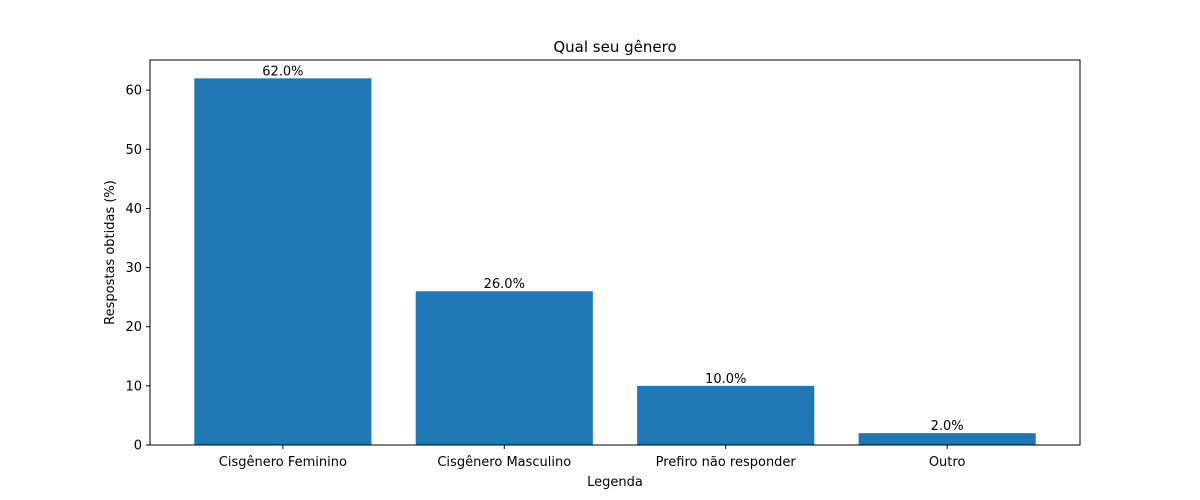 The height and width of the screenshot is (500, 1200). I want to click on y-axis-ticks: 0 10 20 30 40 50 60, so click(137, 269).